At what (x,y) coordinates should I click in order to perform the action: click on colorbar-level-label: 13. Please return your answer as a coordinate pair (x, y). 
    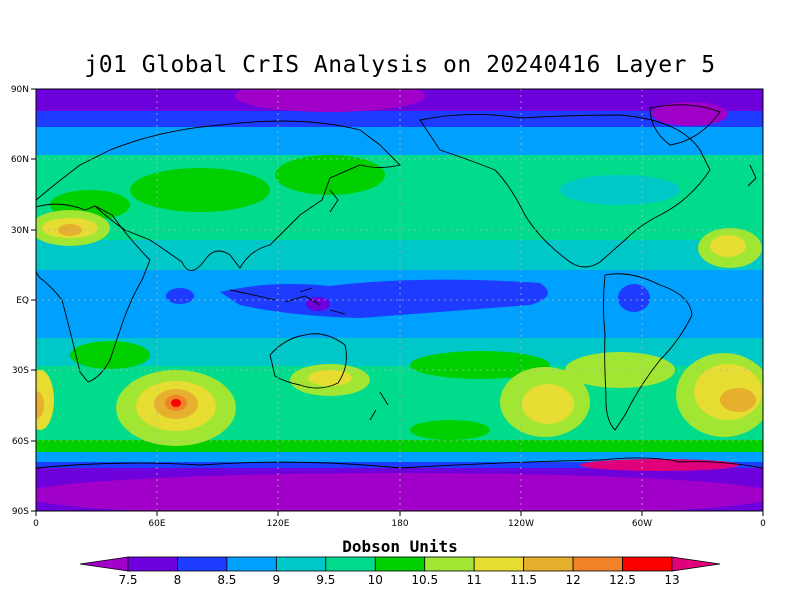
    Looking at the image, I should click on (671, 580).